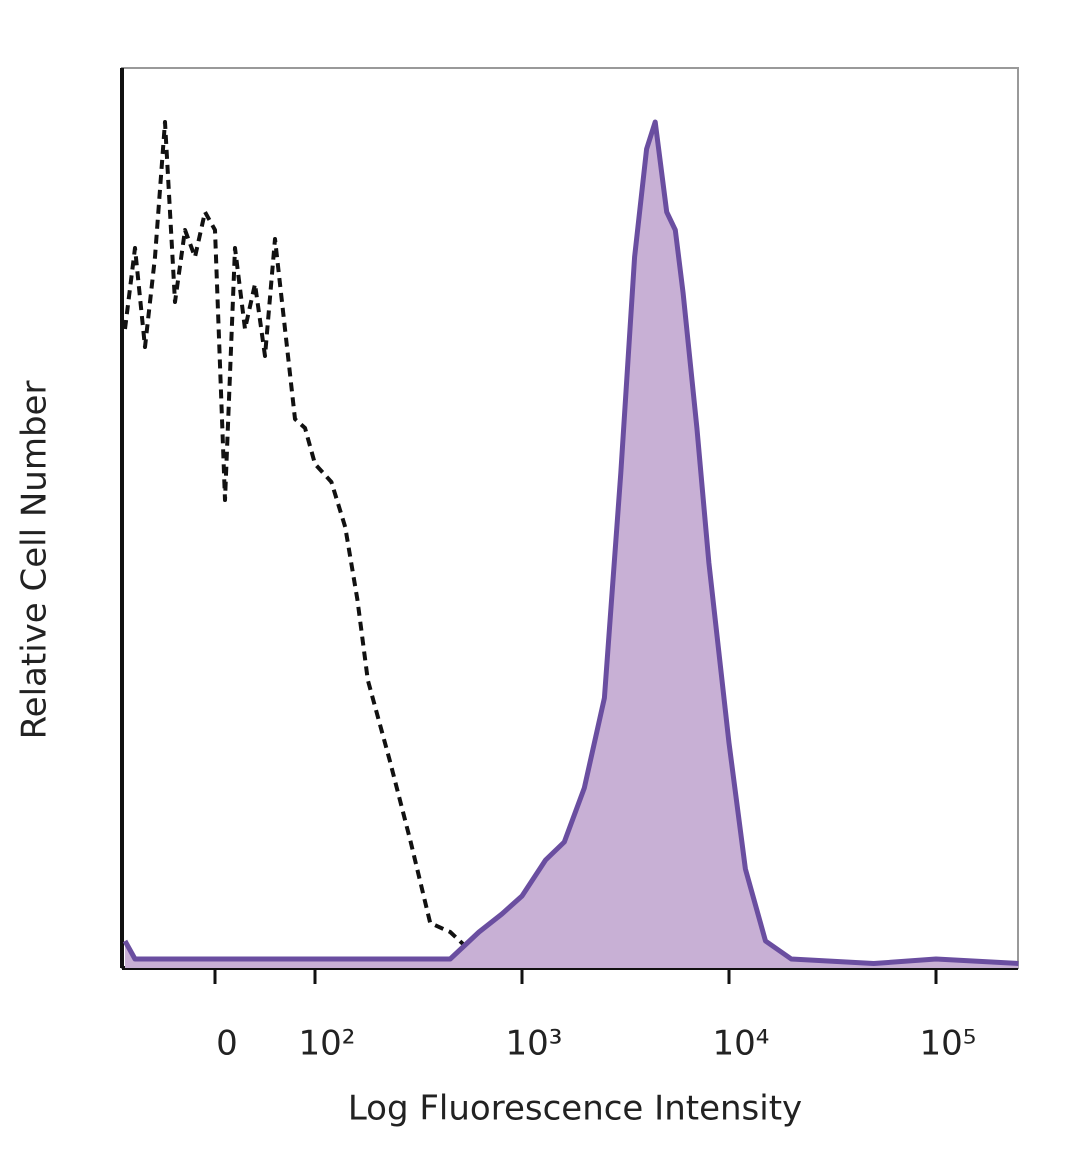 The height and width of the screenshot is (1169, 1080). Describe the element at coordinates (741, 1044) in the screenshot. I see `x-tick-label: 10⁴` at that location.